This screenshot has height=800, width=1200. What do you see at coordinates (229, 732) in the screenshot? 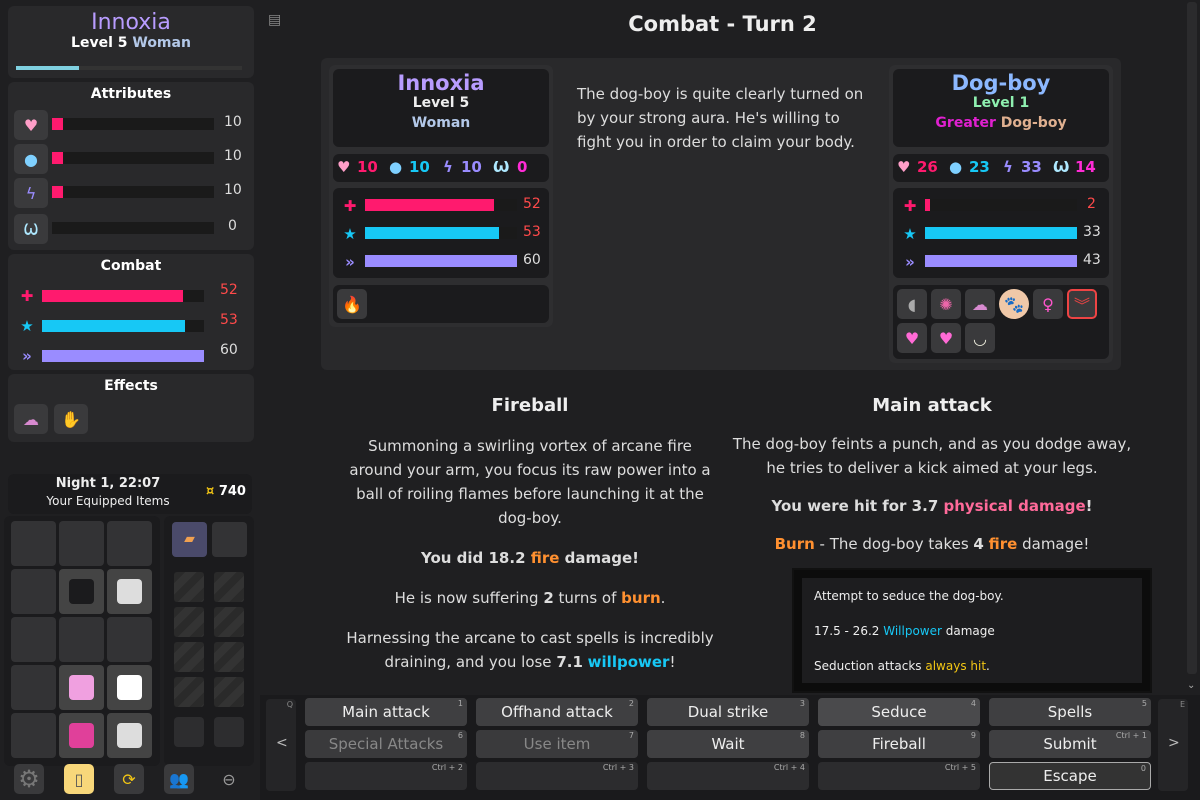
I see `vagina-slot` at bounding box center [229, 732].